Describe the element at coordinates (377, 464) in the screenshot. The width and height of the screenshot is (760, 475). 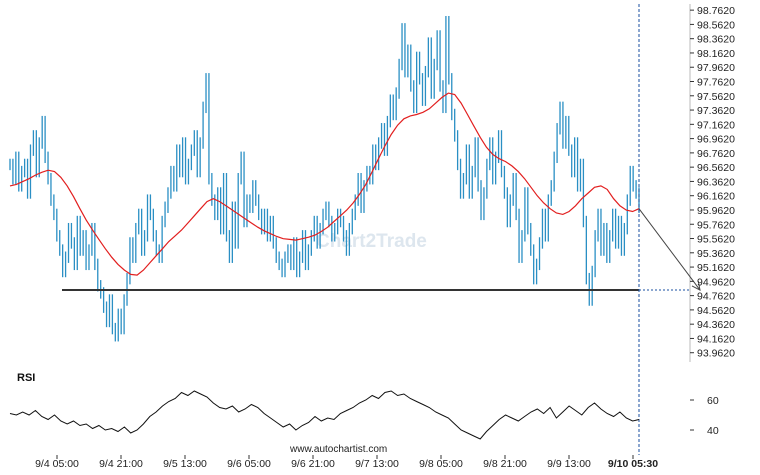
I see `time-tick-label: 9/7 13:00` at that location.